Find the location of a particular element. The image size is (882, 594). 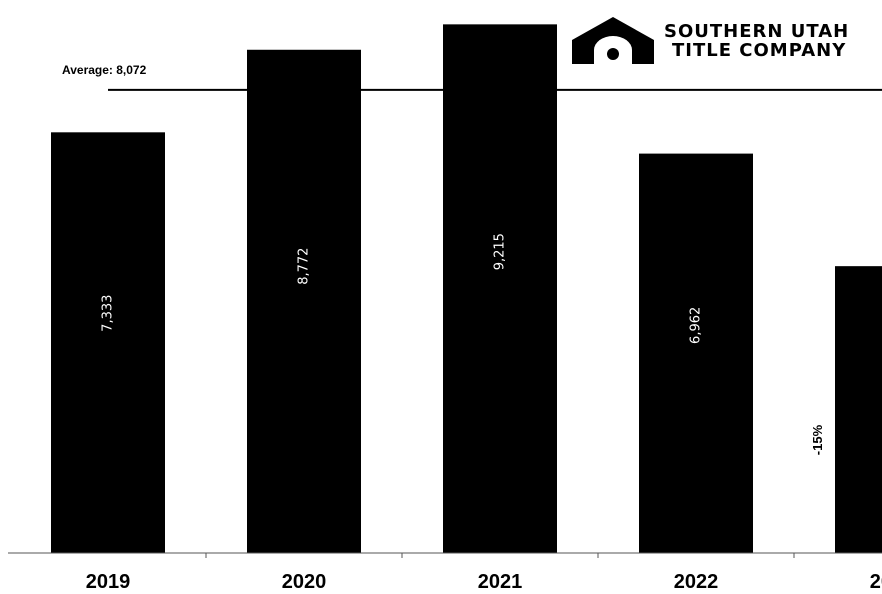

bar-2021 is located at coordinates (500, 289).